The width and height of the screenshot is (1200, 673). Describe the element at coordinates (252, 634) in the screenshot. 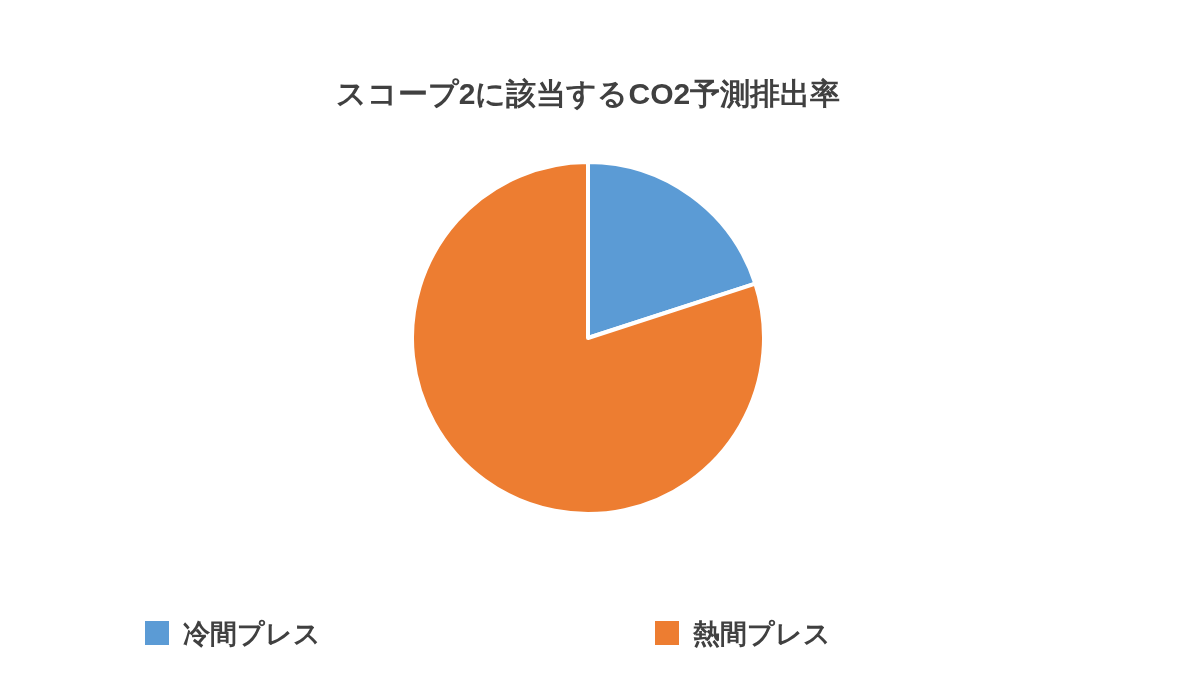

I see `legend-label: 冷間プレス` at that location.